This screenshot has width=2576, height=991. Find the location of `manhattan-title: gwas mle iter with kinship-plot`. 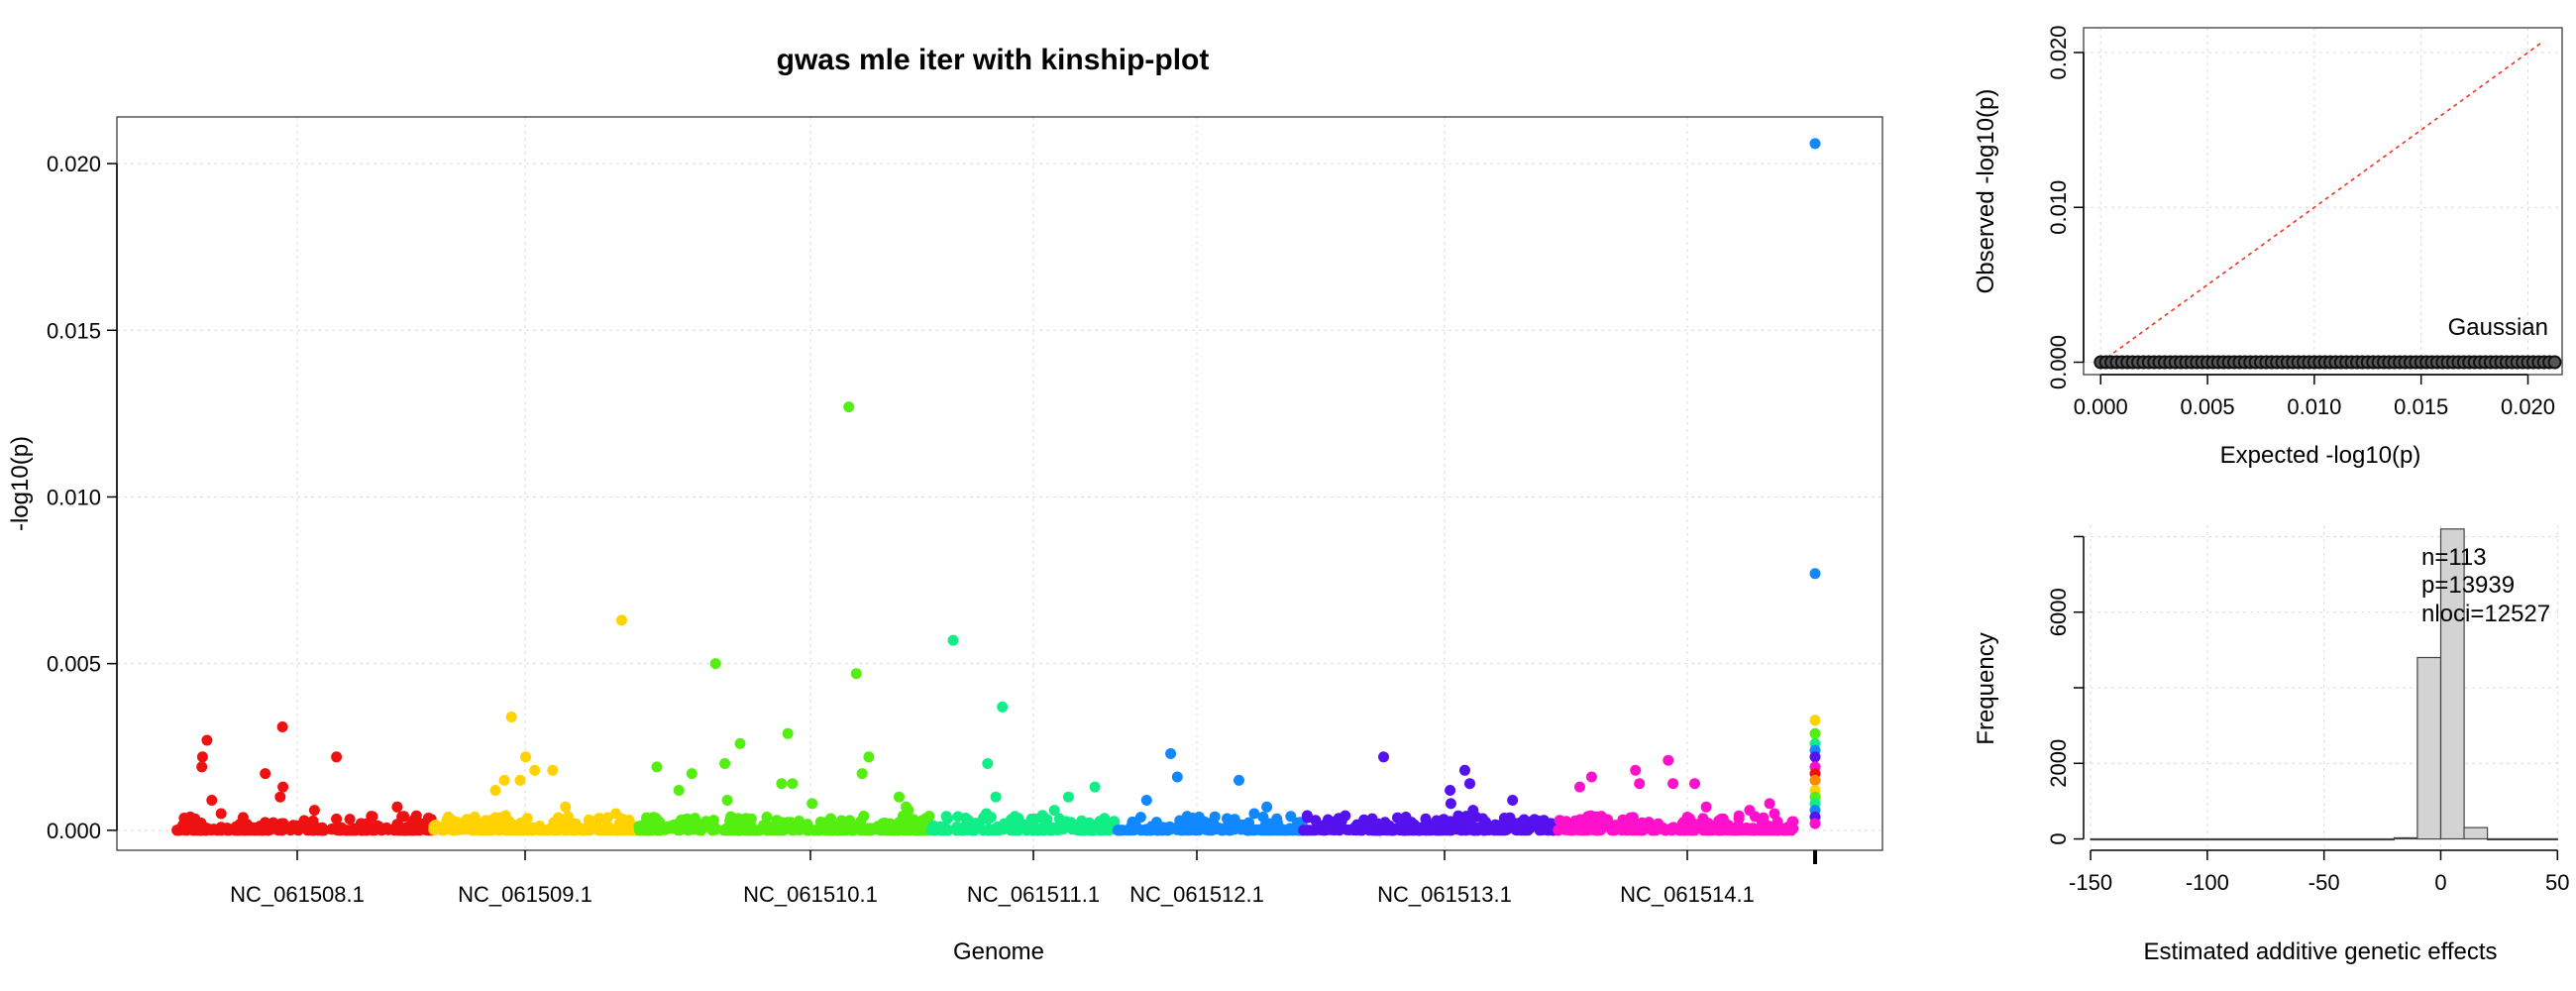

manhattan-title: gwas mle iter with kinship-plot is located at coordinates (993, 60).